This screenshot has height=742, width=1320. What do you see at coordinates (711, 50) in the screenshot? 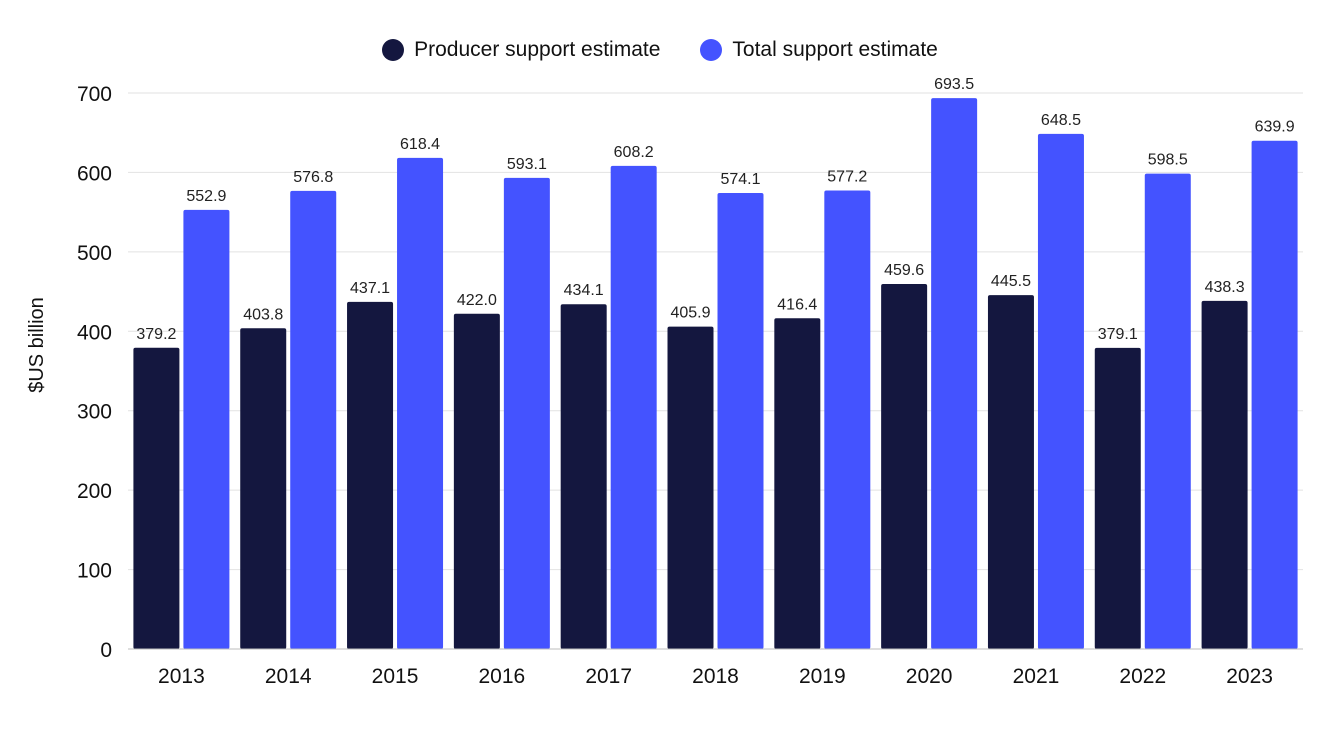
I see `legend-swatch-total` at bounding box center [711, 50].